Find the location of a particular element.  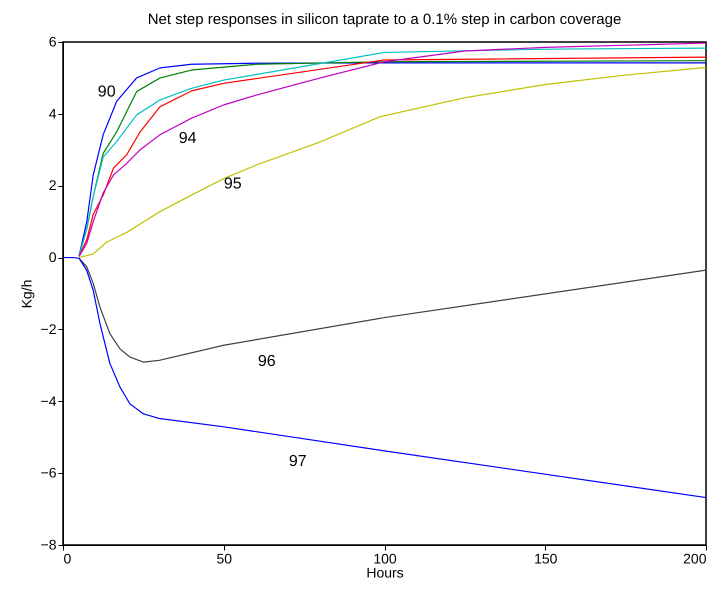

y-tick-label: −2 is located at coordinates (48, 328).